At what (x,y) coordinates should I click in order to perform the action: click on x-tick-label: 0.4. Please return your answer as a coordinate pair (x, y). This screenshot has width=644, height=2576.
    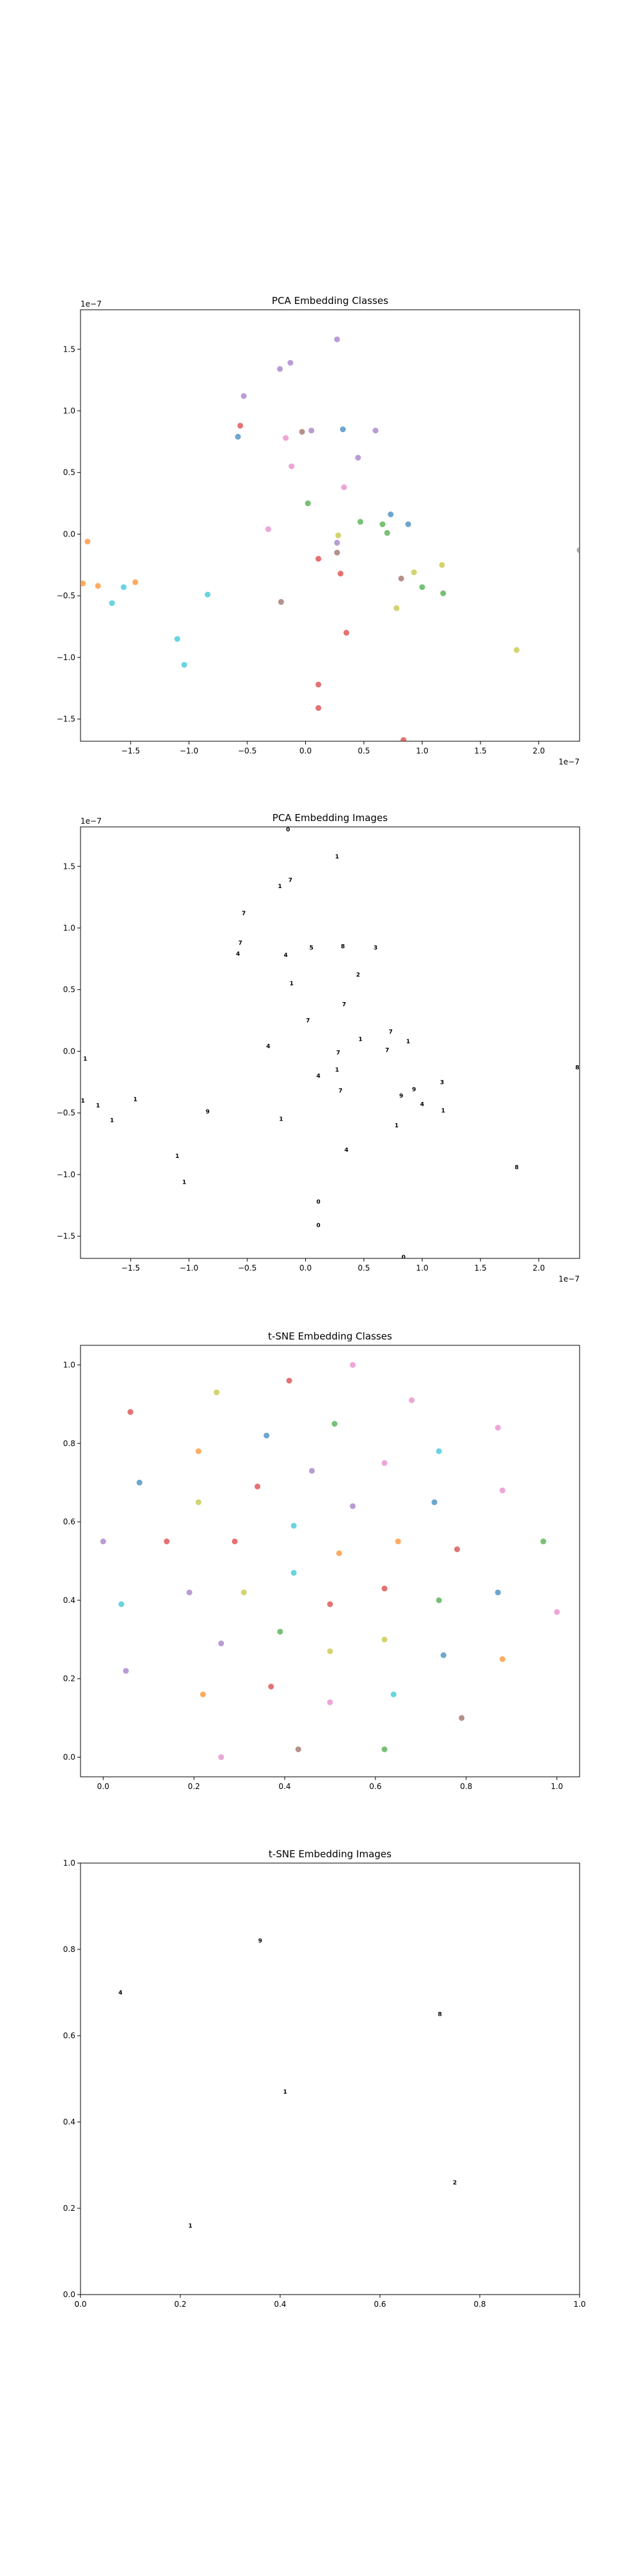
    Looking at the image, I should click on (280, 2304).